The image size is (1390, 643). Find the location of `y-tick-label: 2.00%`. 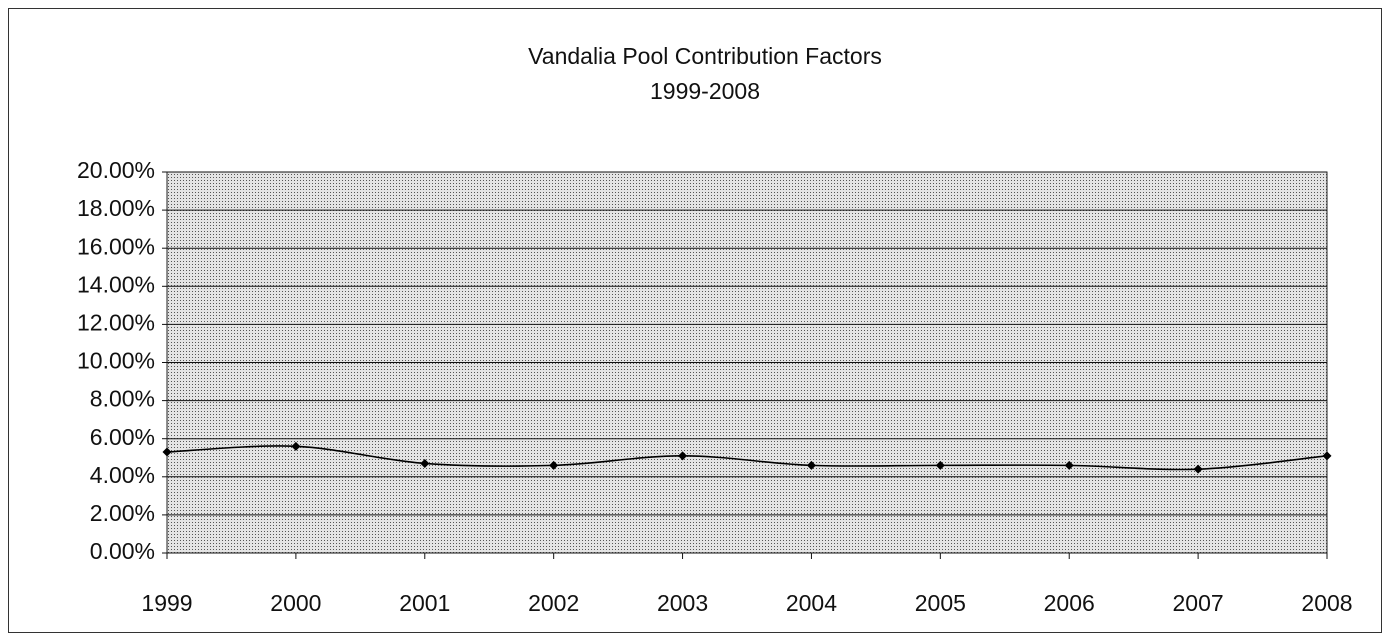

y-tick-label: 2.00% is located at coordinates (122, 513).